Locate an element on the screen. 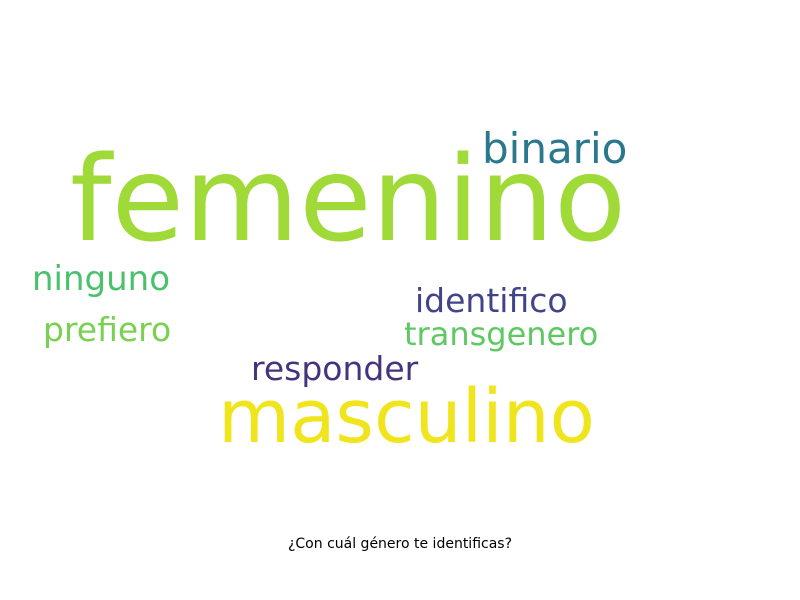 This screenshot has width=800, height=600. word-masculino: masculino is located at coordinates (406, 417).